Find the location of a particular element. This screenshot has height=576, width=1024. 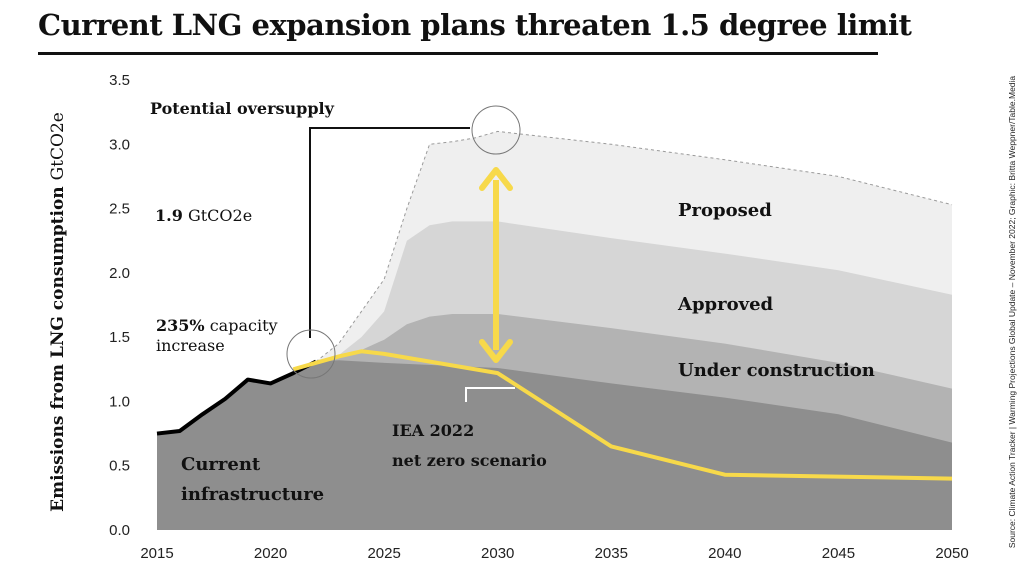

oversupply-peak-circle is located at coordinates (496, 130).